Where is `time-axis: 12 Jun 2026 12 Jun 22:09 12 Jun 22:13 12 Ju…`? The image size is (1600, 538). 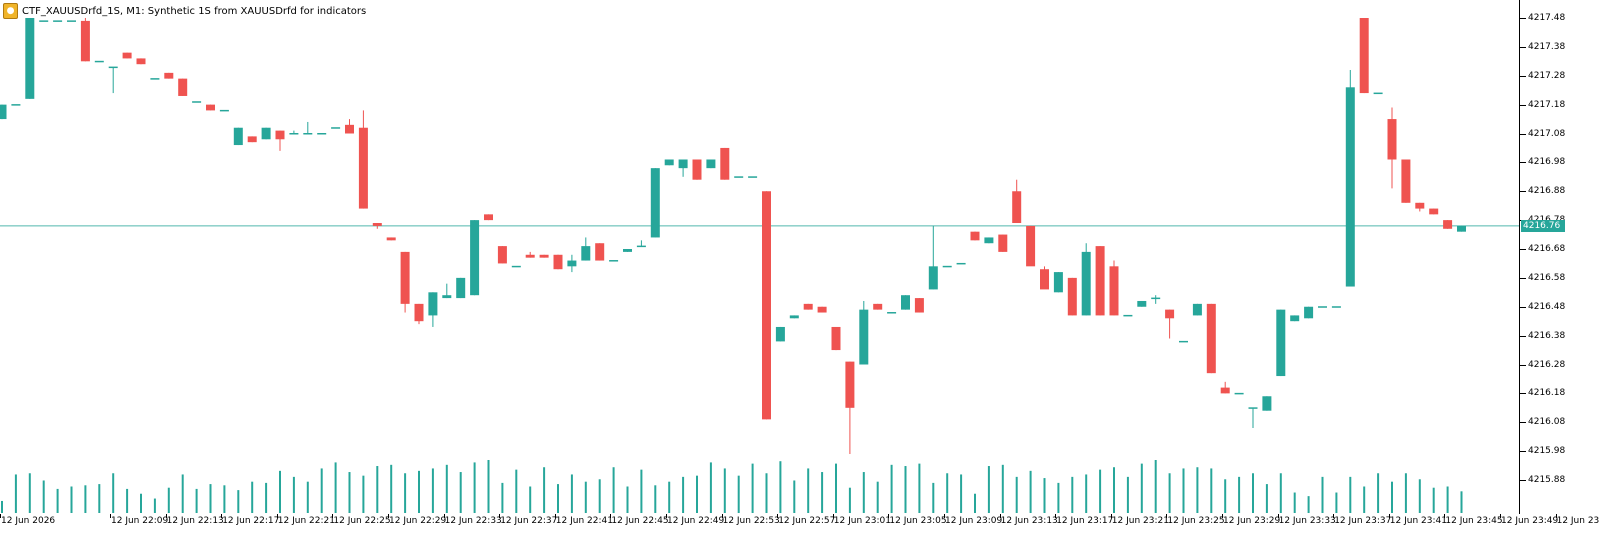
time-axis: 12 Jun 2026 12 Jun 22:09 12 Jun 22:13 12 Ju… is located at coordinates (800, 526).